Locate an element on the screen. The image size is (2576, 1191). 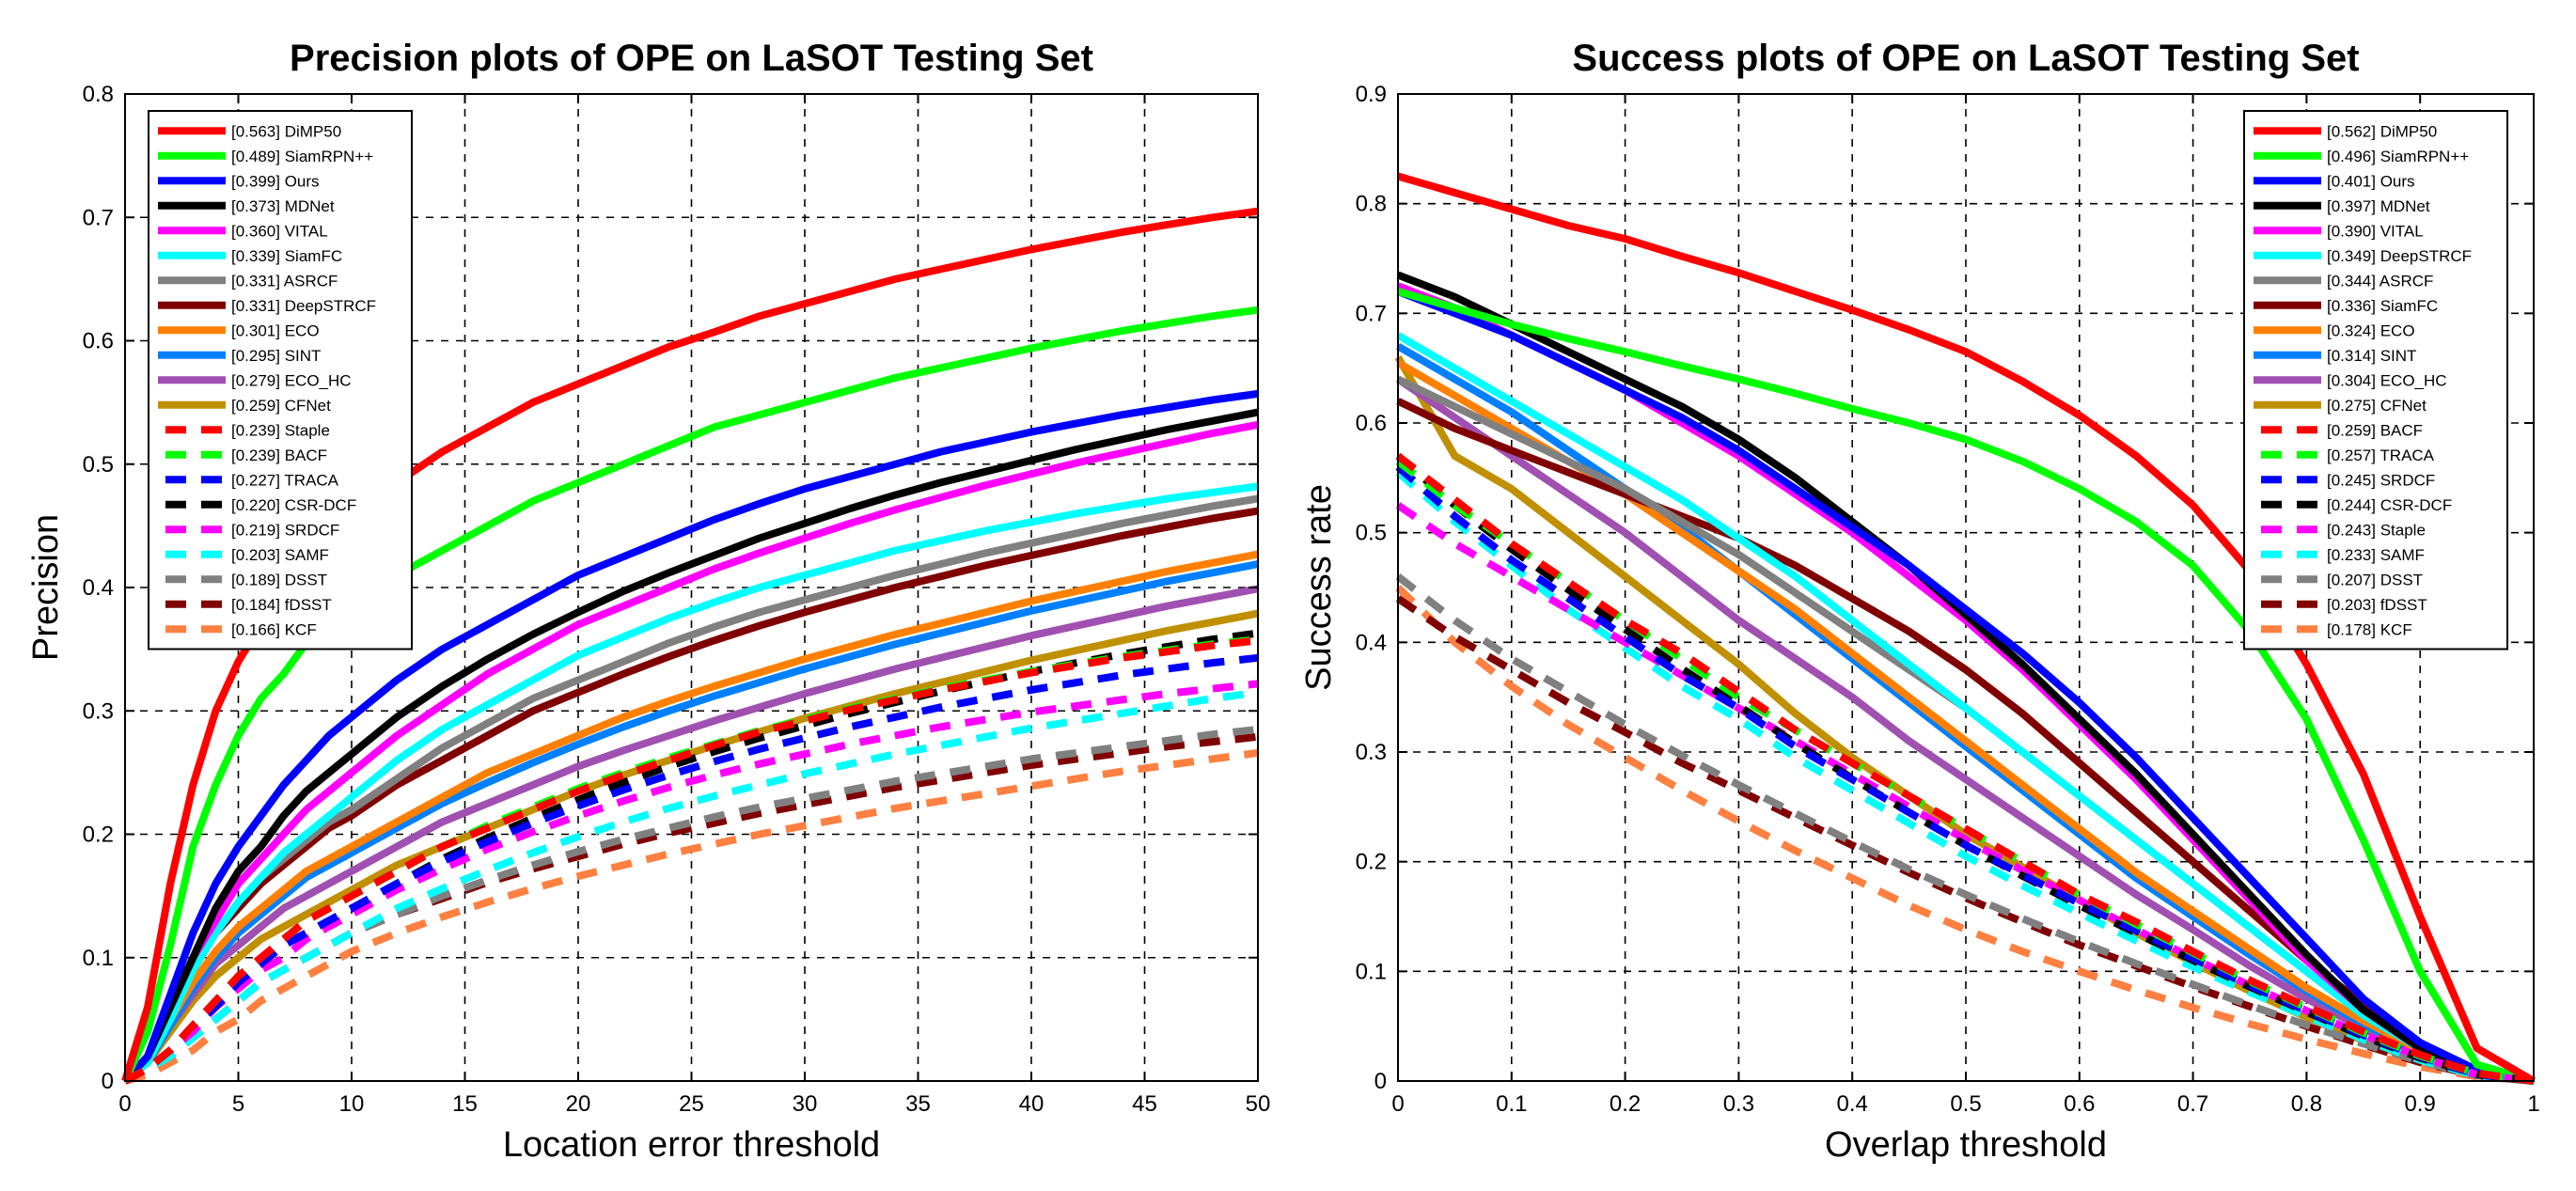
legend-label: [0.295] SINT is located at coordinates (276, 356).